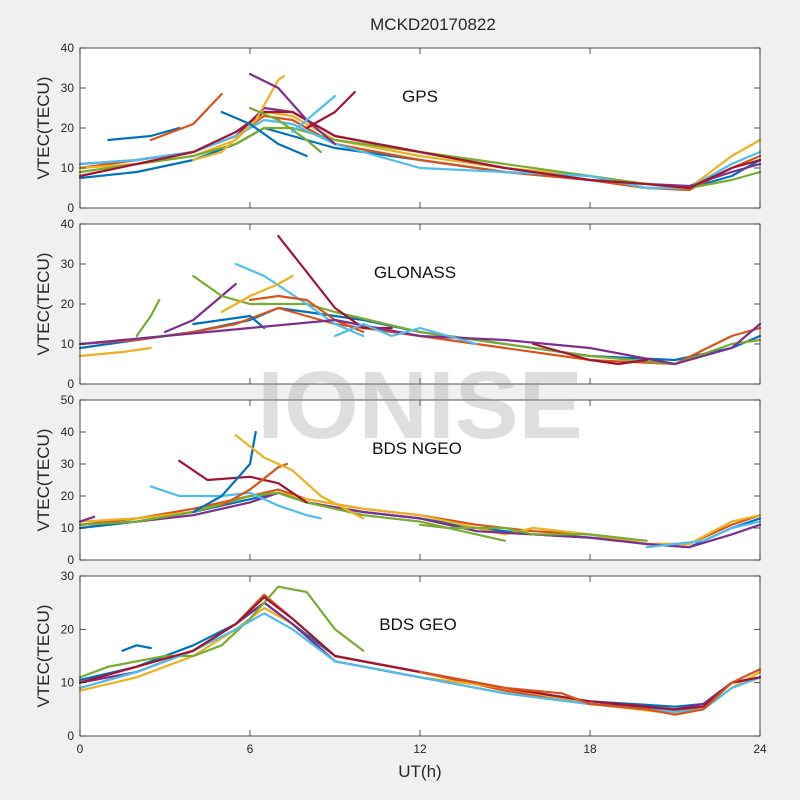 Image resolution: width=800 pixels, height=800 pixels. Describe the element at coordinates (419, 771) in the screenshot. I see `x-axis-label: UT(h)` at that location.